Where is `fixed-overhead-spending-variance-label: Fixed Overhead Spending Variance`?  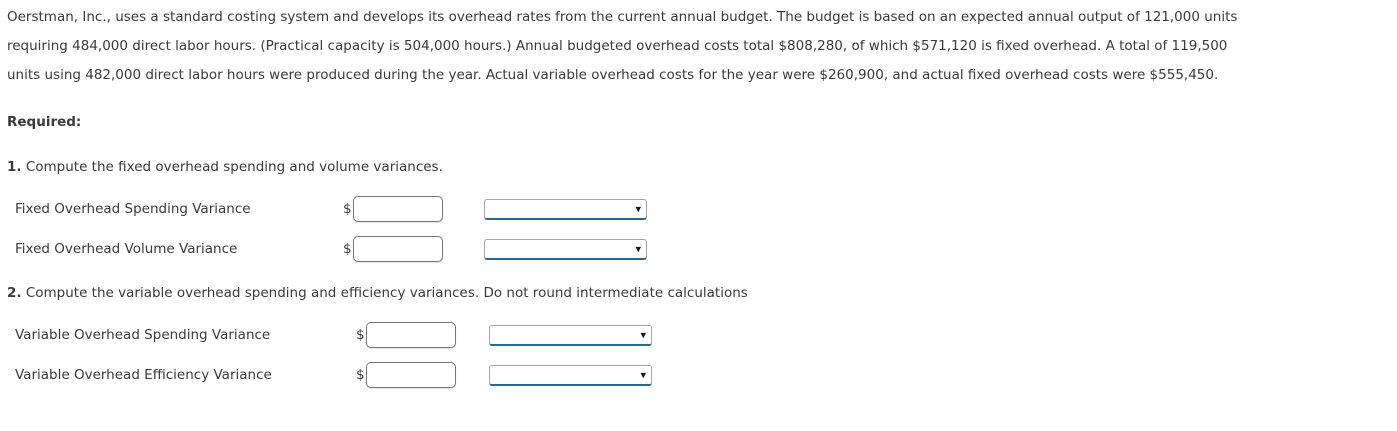 fixed-overhead-spending-variance-label: Fixed Overhead Spending Variance is located at coordinates (133, 209).